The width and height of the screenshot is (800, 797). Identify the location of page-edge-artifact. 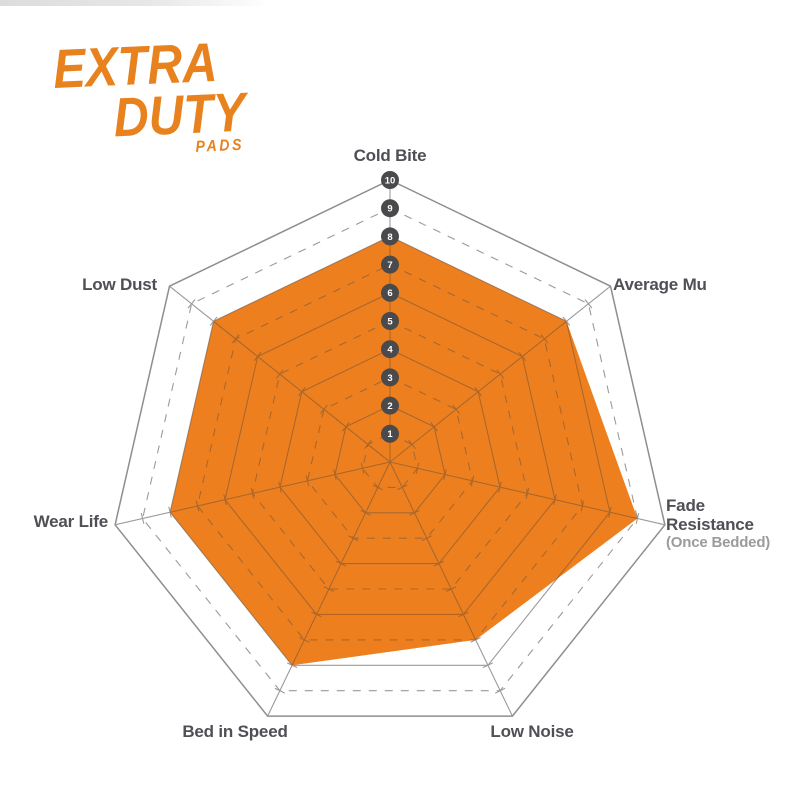
(136, 3).